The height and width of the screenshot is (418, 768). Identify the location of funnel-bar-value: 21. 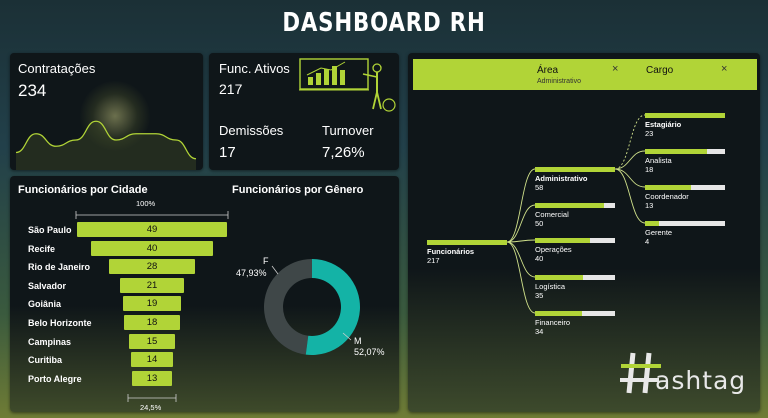
(152, 285).